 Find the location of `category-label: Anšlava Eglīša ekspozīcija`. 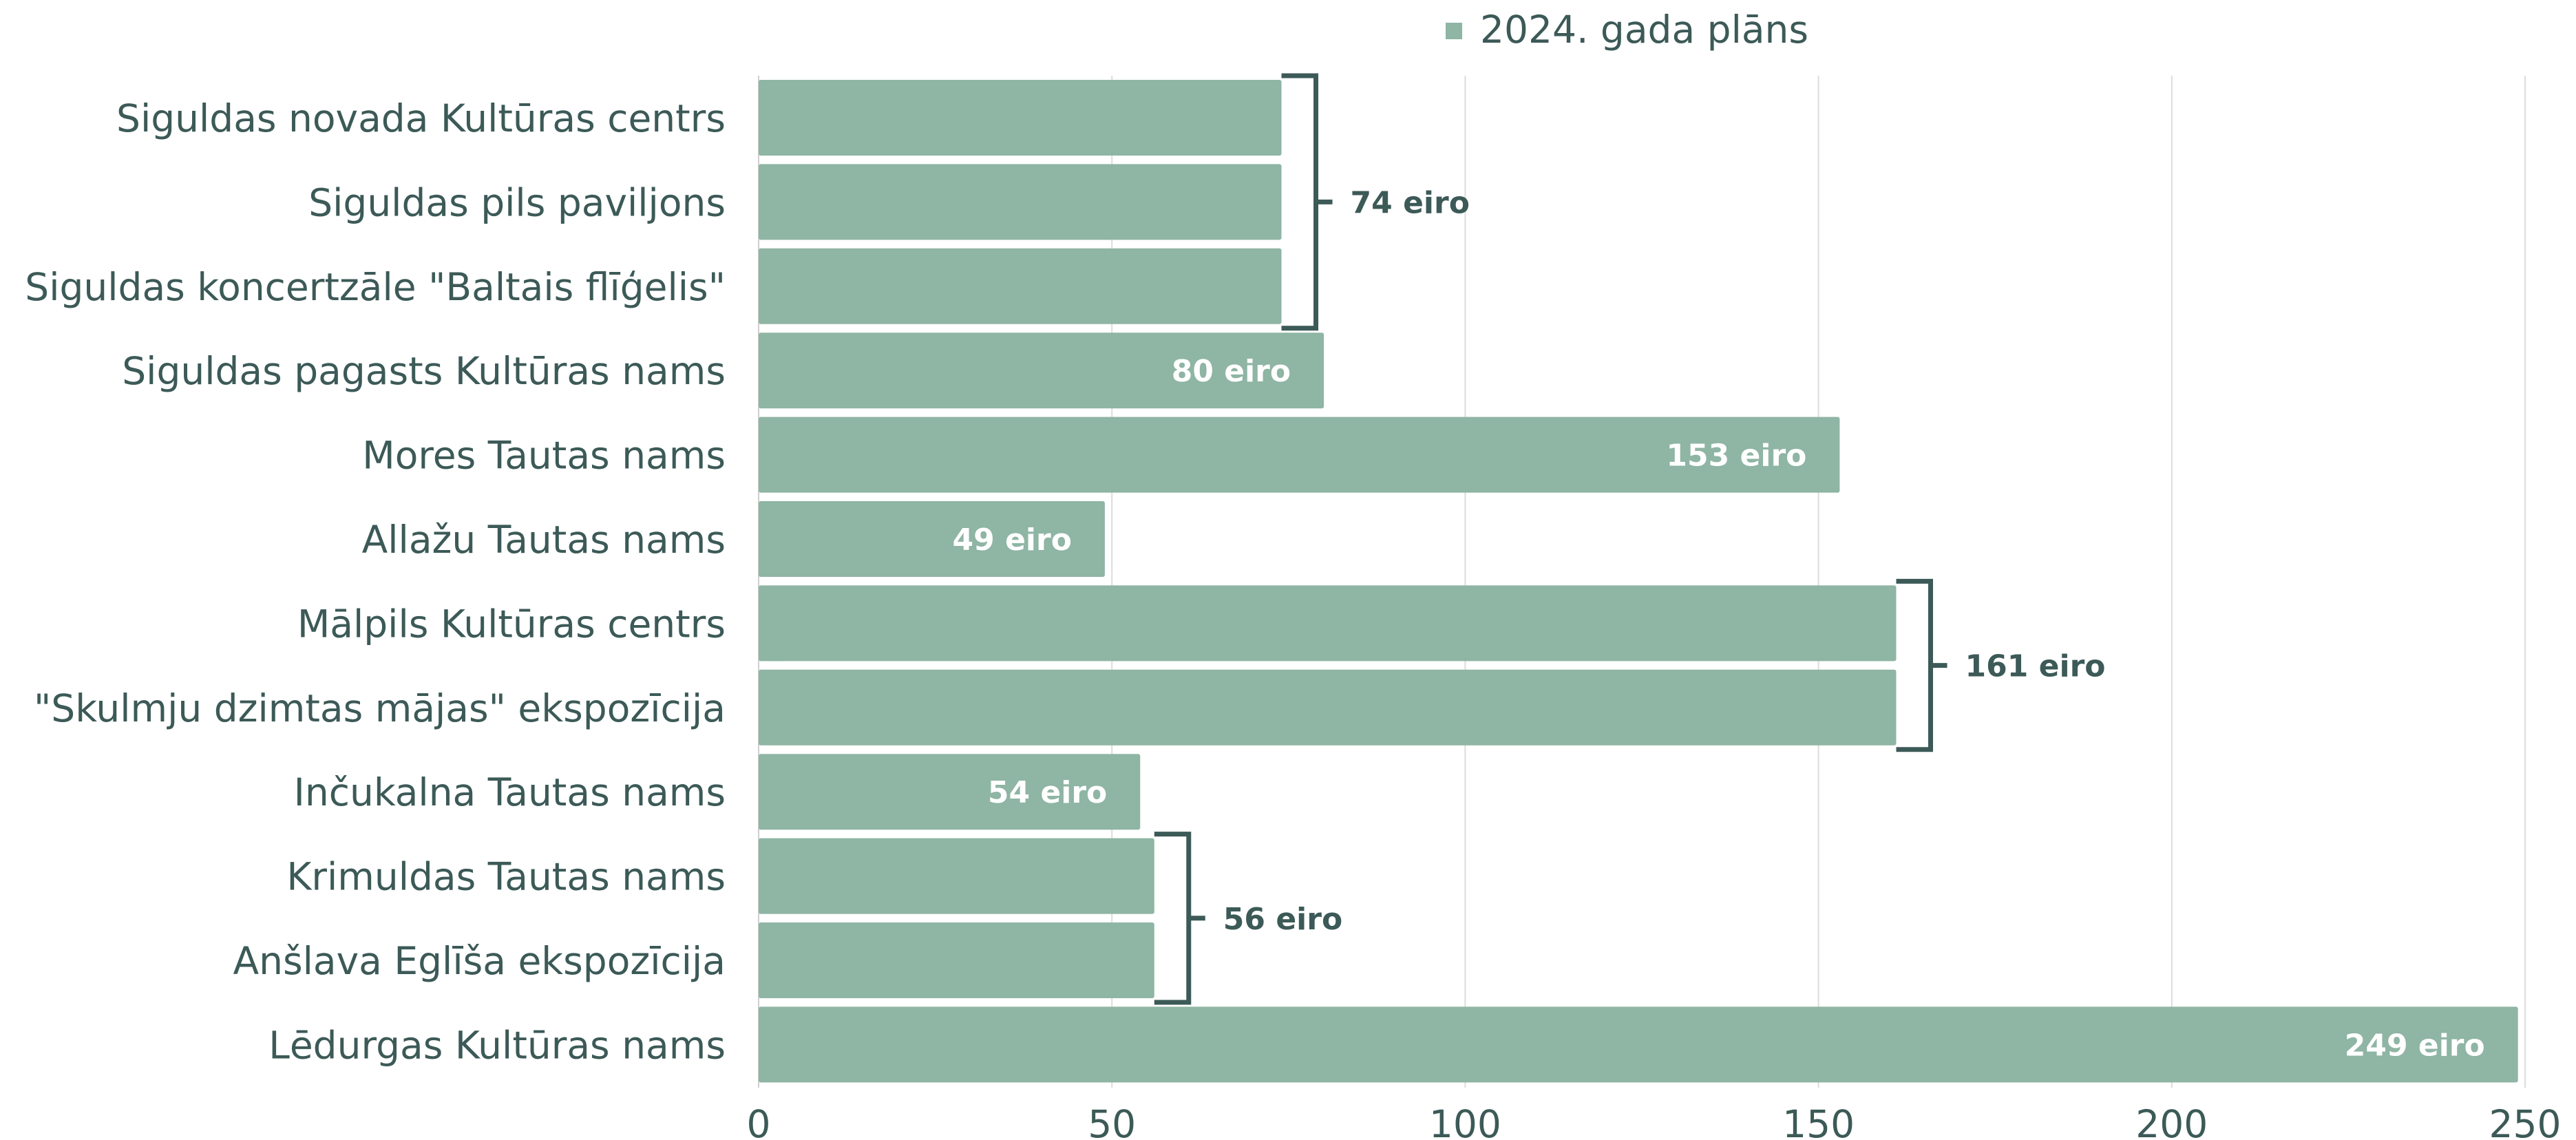

category-label: Anšlava Eglīša ekspozīcija is located at coordinates (480, 961).